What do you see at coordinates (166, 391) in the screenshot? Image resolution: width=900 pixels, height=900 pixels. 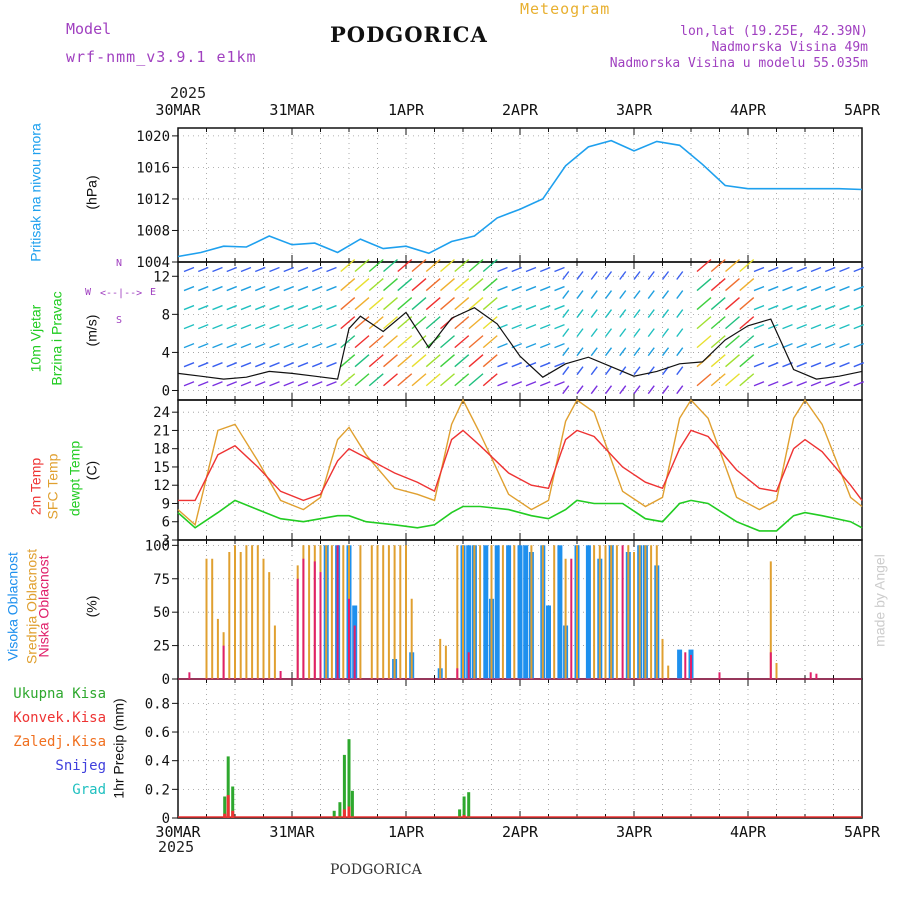 I see `y-tick-label: 0` at bounding box center [166, 391].